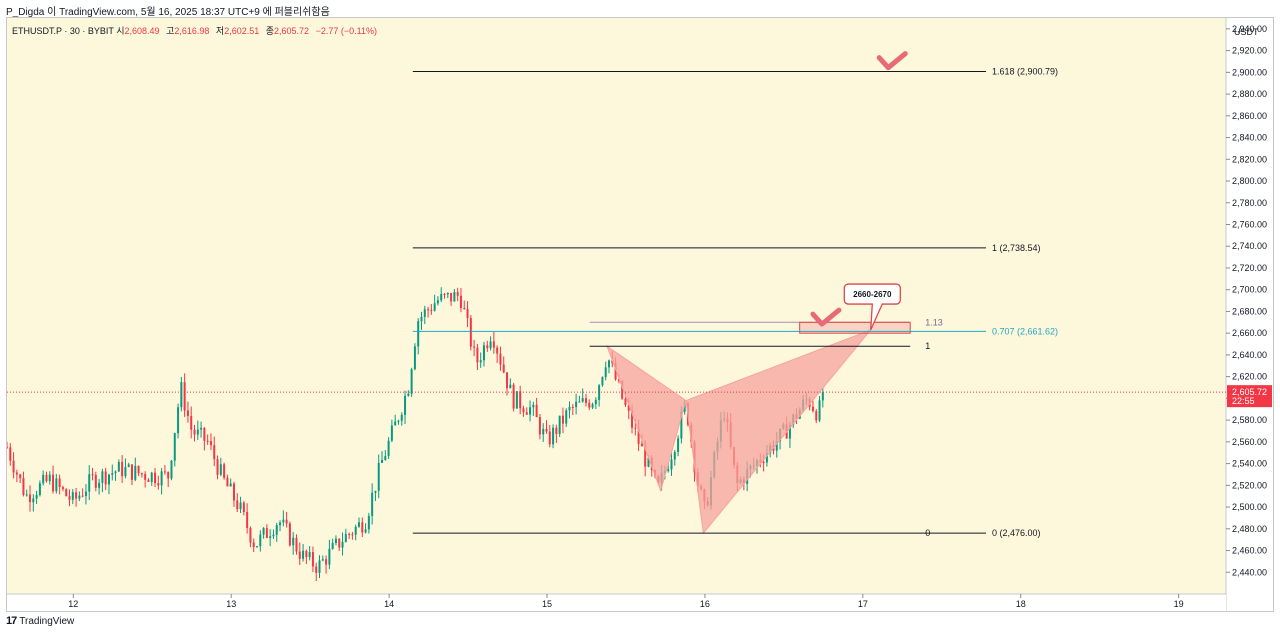  What do you see at coordinates (1249, 314) in the screenshot?
I see `price-axis-bg` at bounding box center [1249, 314].